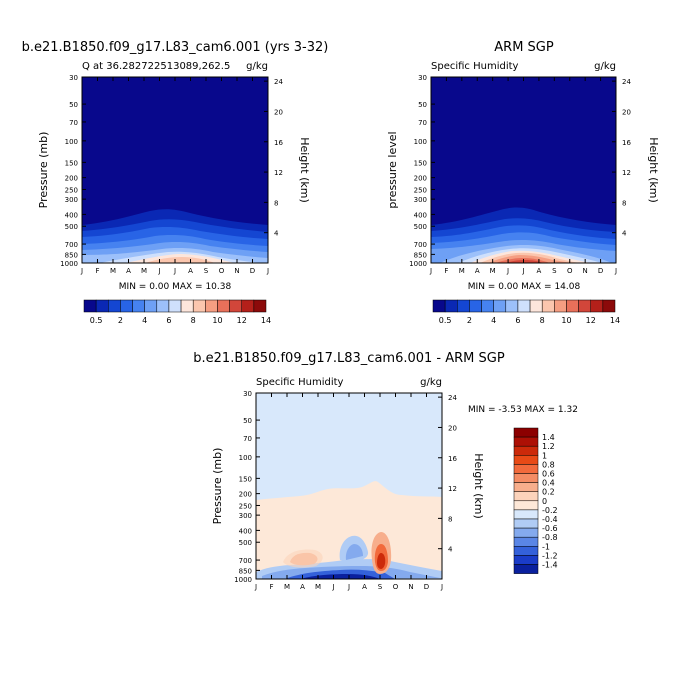 The width and height of the screenshot is (700, 700). Describe the element at coordinates (526, 312) in the screenshot. I see `panel-obs-colorbar: 0.5 2 4 6 8 10 12 14` at that location.